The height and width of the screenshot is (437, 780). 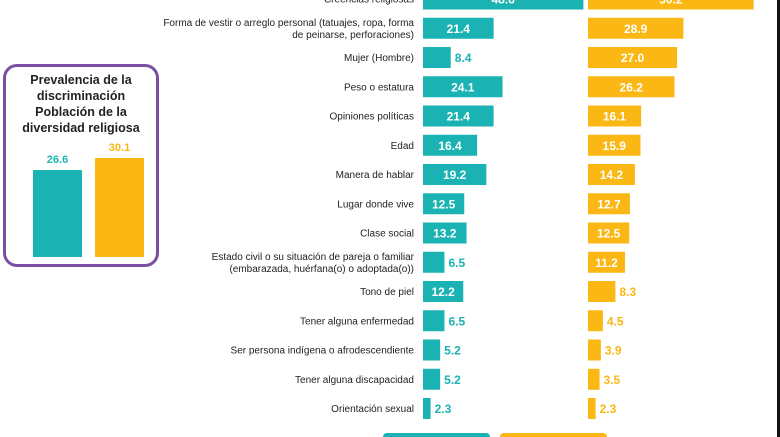 What do you see at coordinates (402, 146) in the screenshot?
I see `category-label: Edad` at bounding box center [402, 146].